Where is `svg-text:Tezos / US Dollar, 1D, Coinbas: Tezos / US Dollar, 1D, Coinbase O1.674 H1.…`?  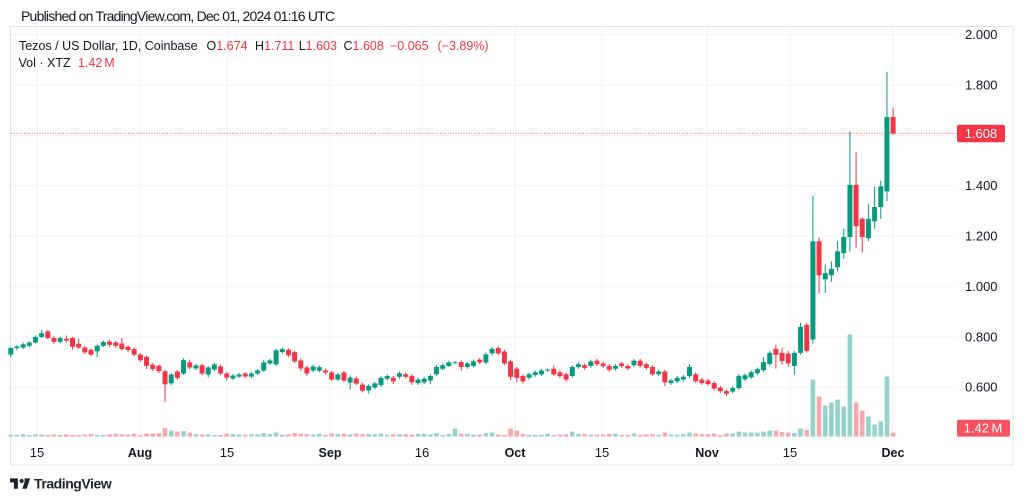
svg-text:Tezos / US Dollar, 1D, Coinbas: Tezos / US Dollar, 1D, Coinbase O1.674 H1.… is located at coordinates (254, 46).